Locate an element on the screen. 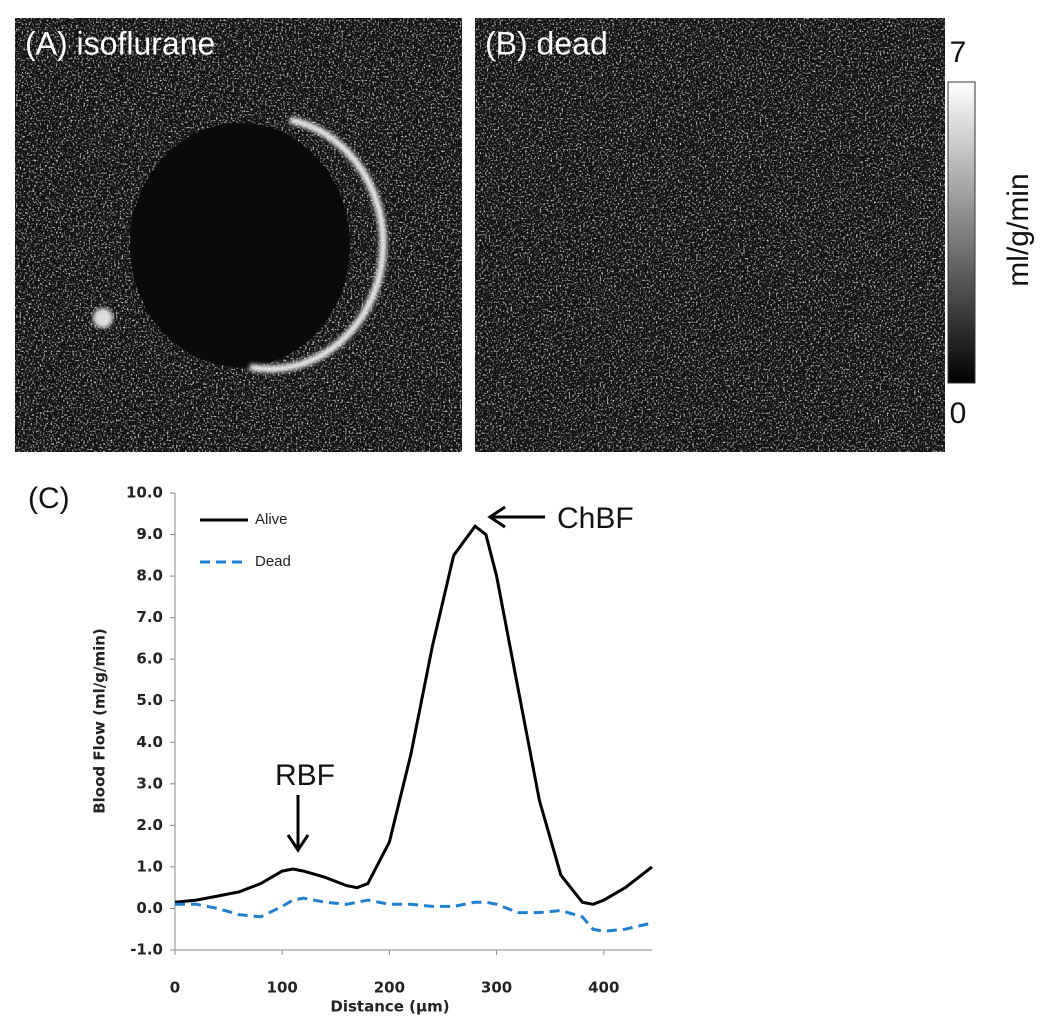  x-tick-label: 200 is located at coordinates (389, 988).